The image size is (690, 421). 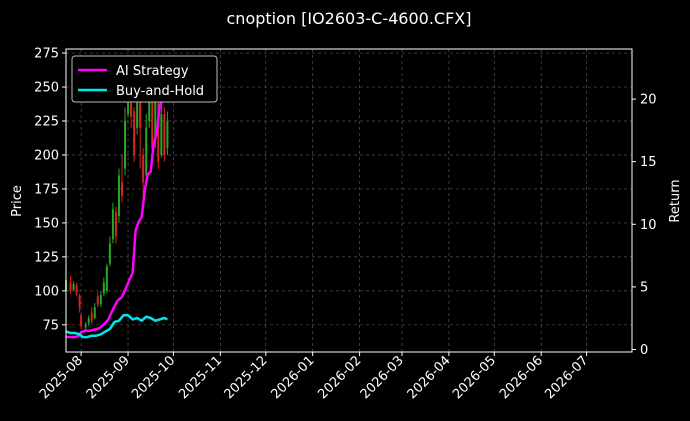 What do you see at coordinates (46, 291) in the screenshot?
I see `y-tick-label: 100` at bounding box center [46, 291].